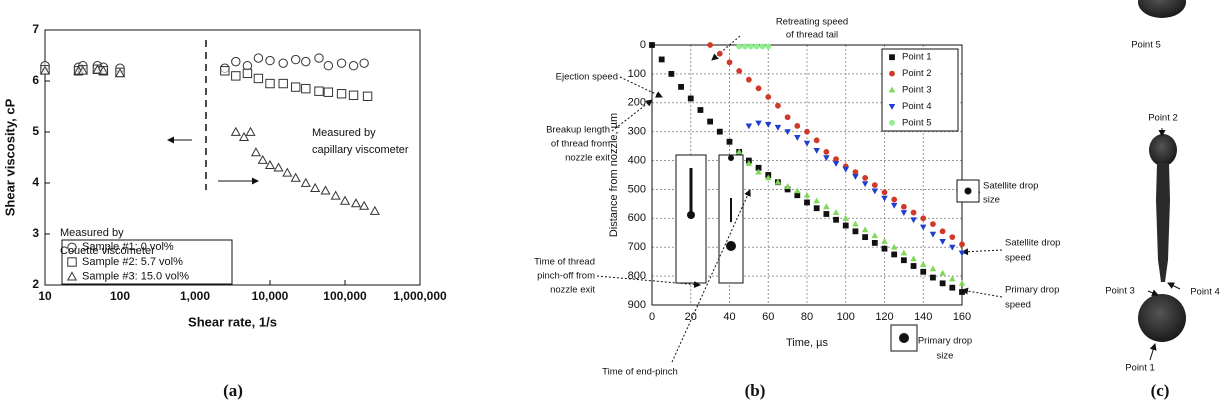 This screenshot has height=411, width=1225. What do you see at coordinates (768, 317) in the screenshot?
I see `x-tick-label: 60` at bounding box center [768, 317].